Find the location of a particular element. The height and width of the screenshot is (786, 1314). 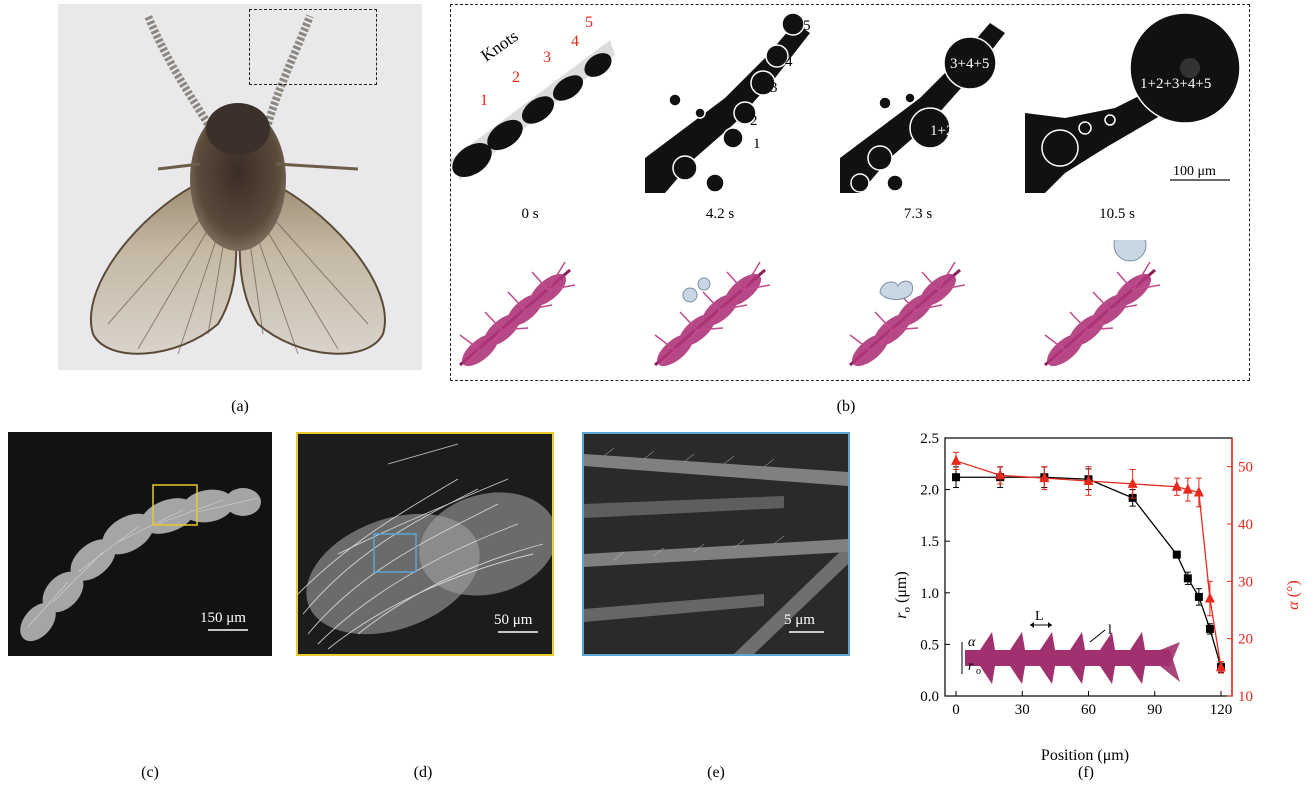

scale-bar-150: 150 μm is located at coordinates (223, 618).